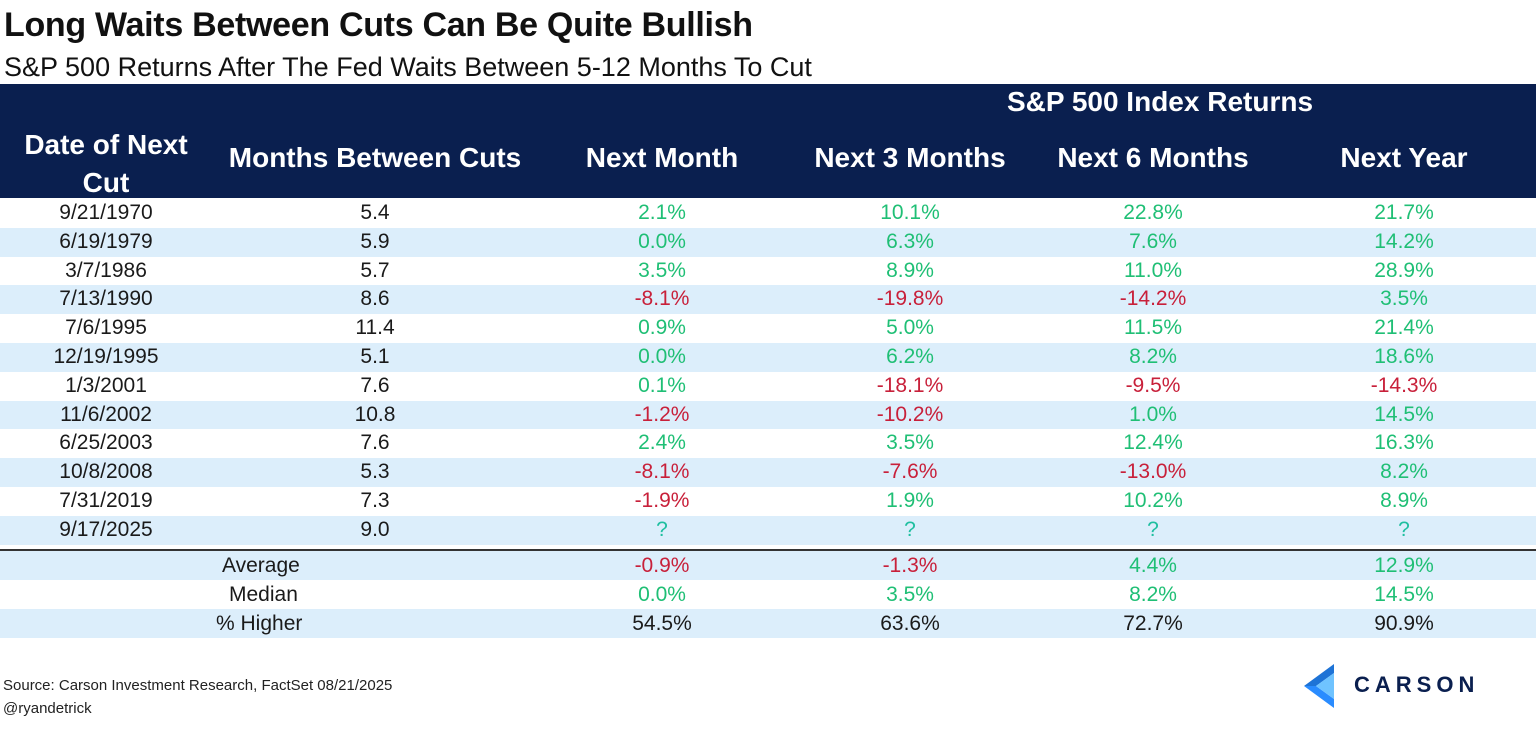 This screenshot has width=1536, height=748. I want to click on cell-months: 7.3, so click(375, 500).